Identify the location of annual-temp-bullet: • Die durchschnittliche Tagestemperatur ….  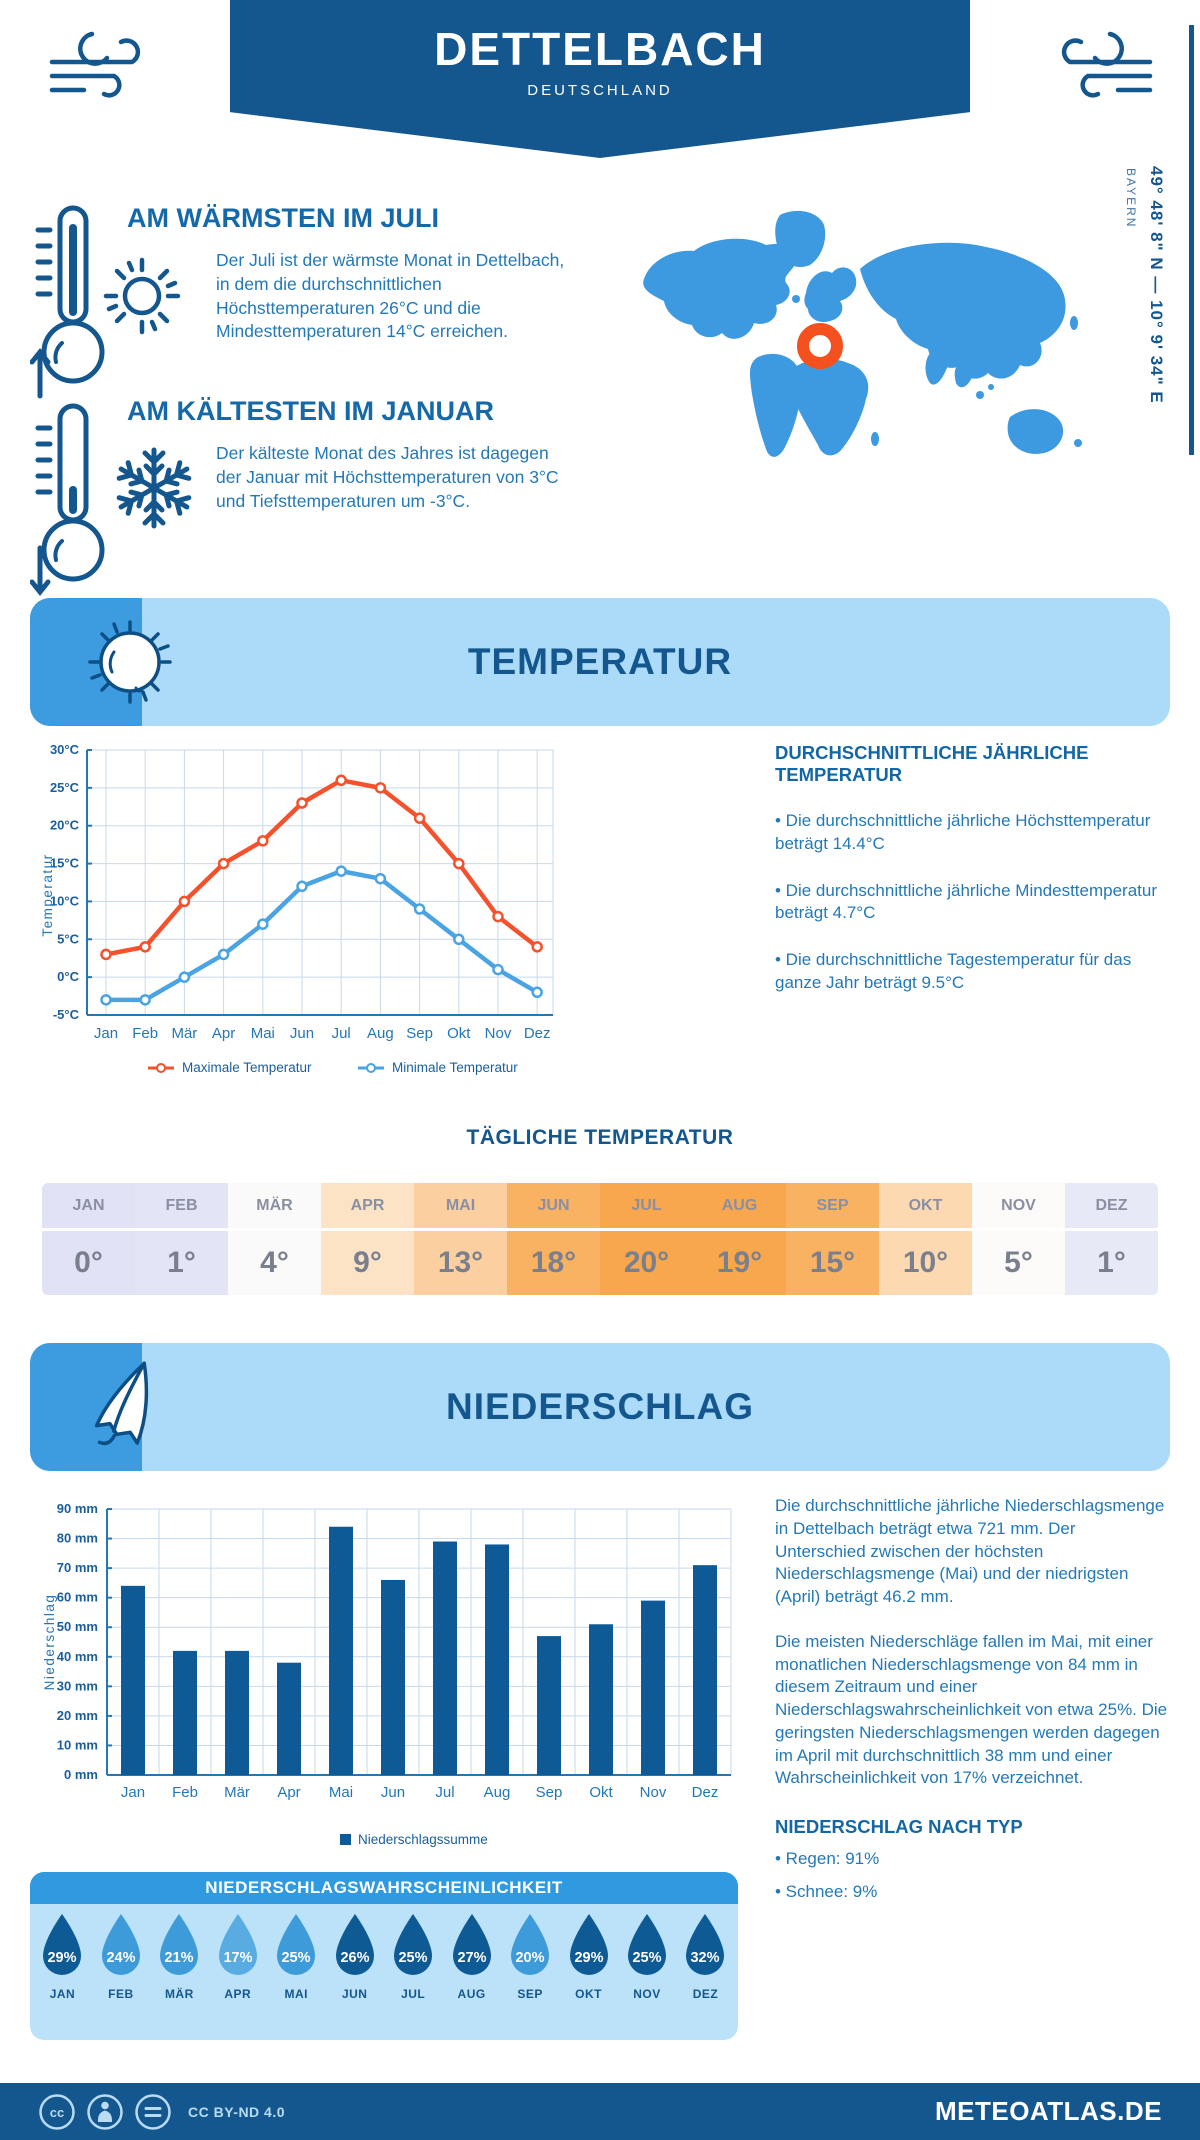
(953, 971).